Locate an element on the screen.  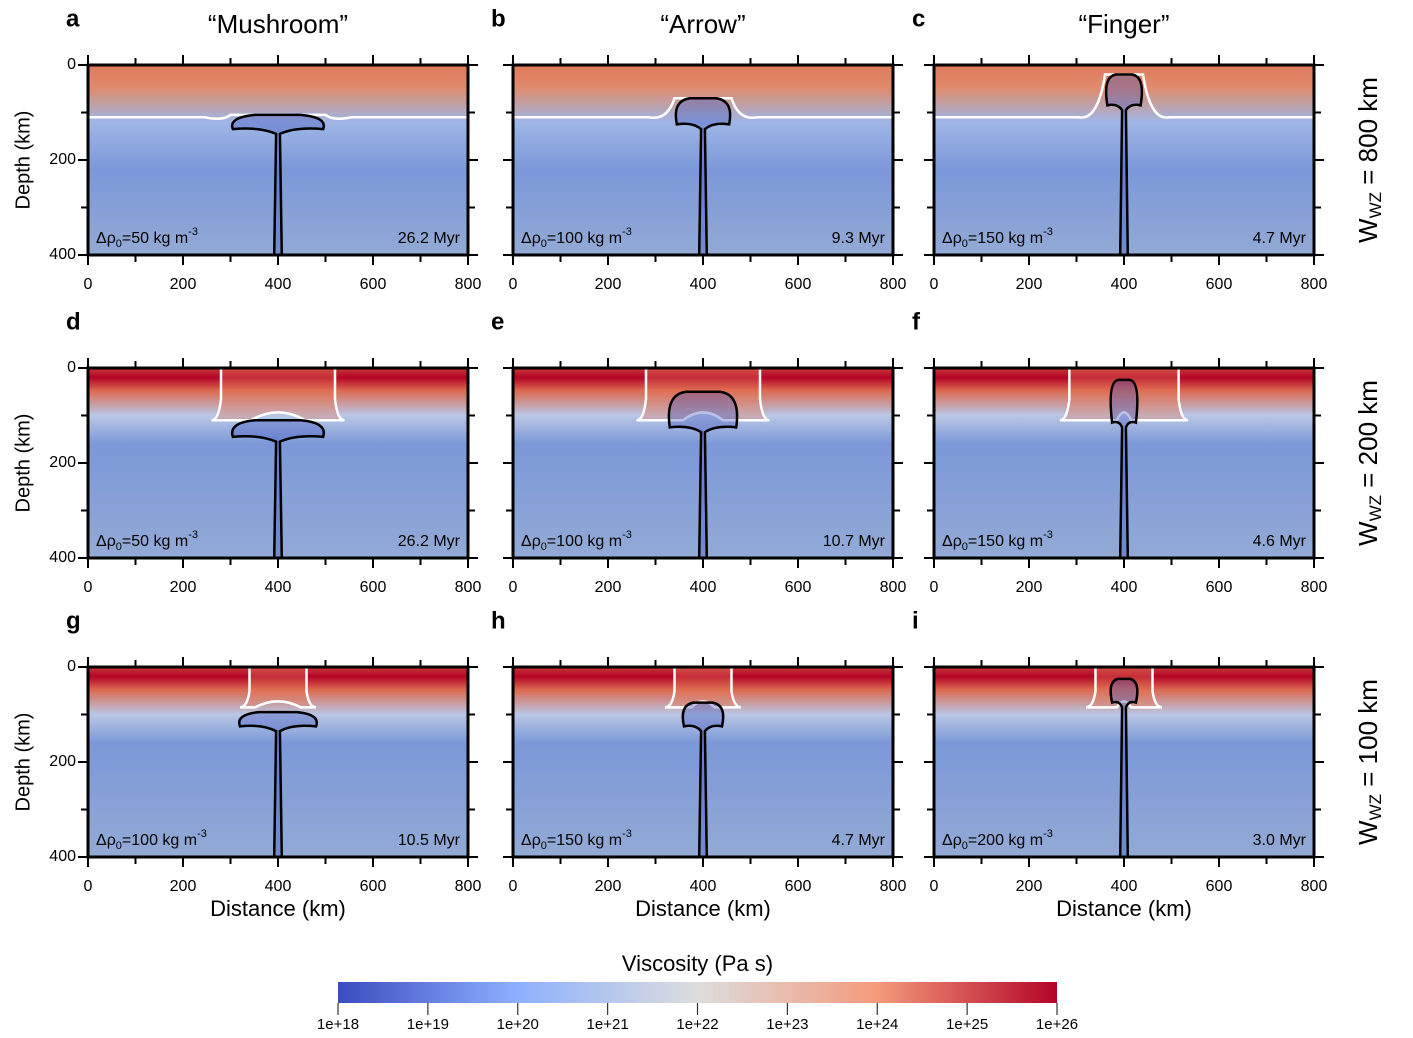
colorbar-tick-label: 1e+23 is located at coordinates (787, 1024).